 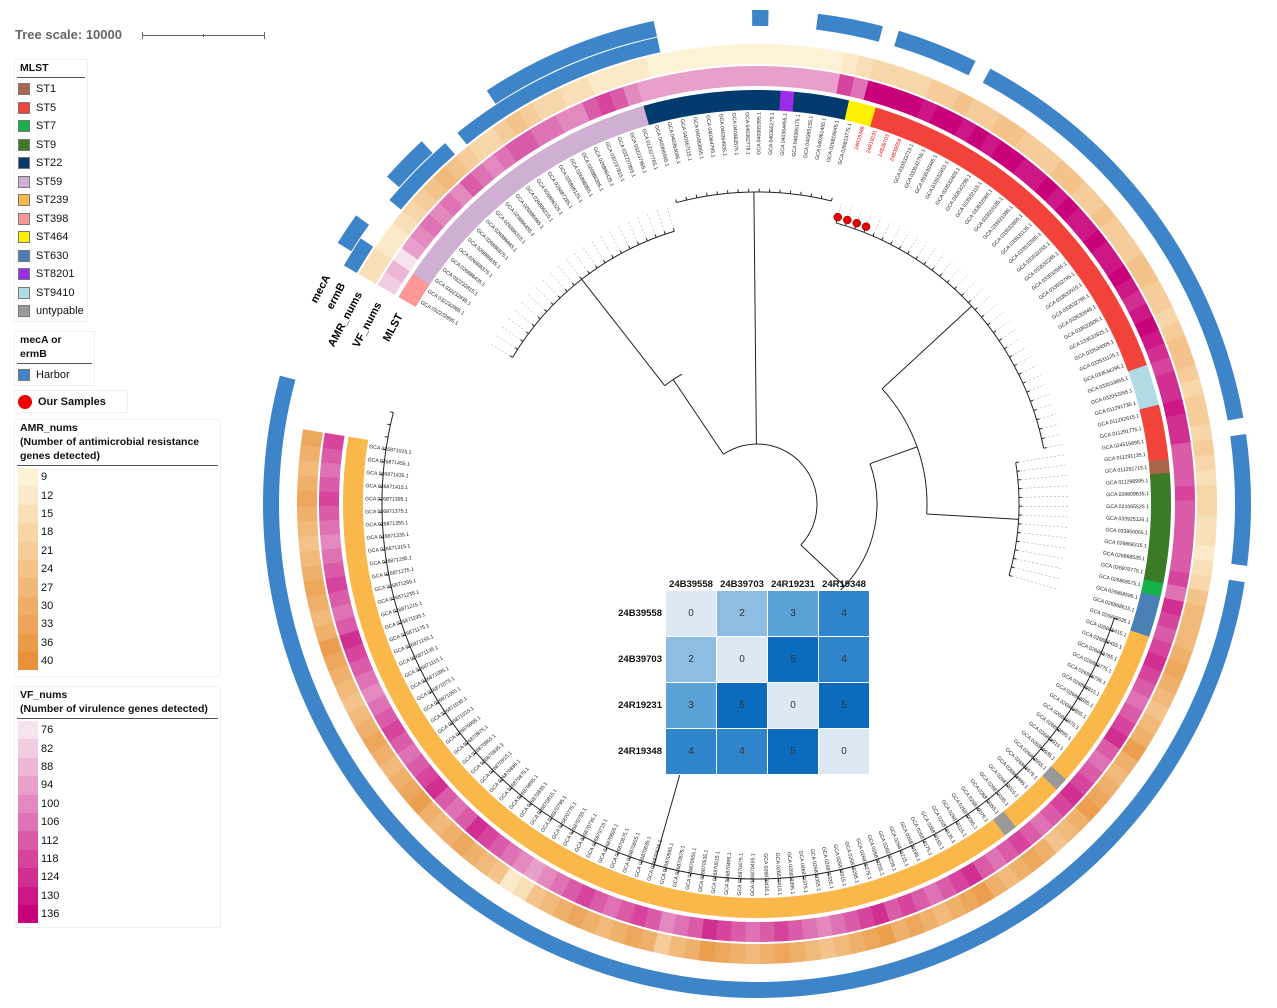 I want to click on legend-amr-title: AMR_nums, so click(x=49, y=428).